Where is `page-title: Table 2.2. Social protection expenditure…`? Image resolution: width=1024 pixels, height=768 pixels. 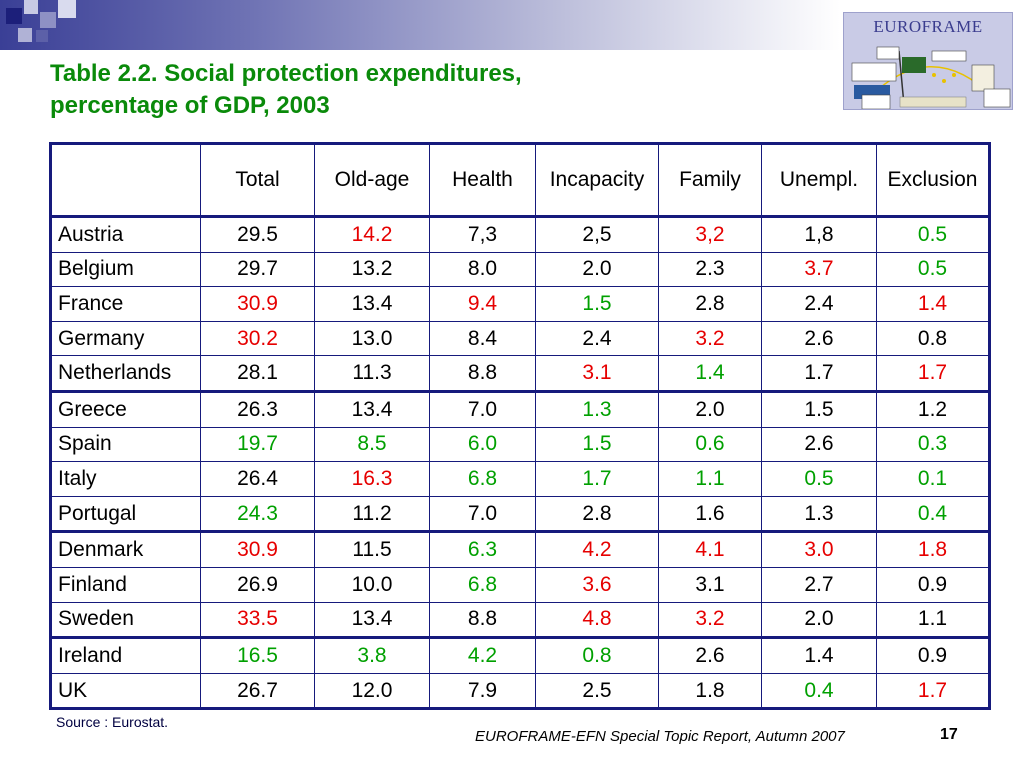 page-title: Table 2.2. Social protection expenditure… is located at coordinates (286, 90).